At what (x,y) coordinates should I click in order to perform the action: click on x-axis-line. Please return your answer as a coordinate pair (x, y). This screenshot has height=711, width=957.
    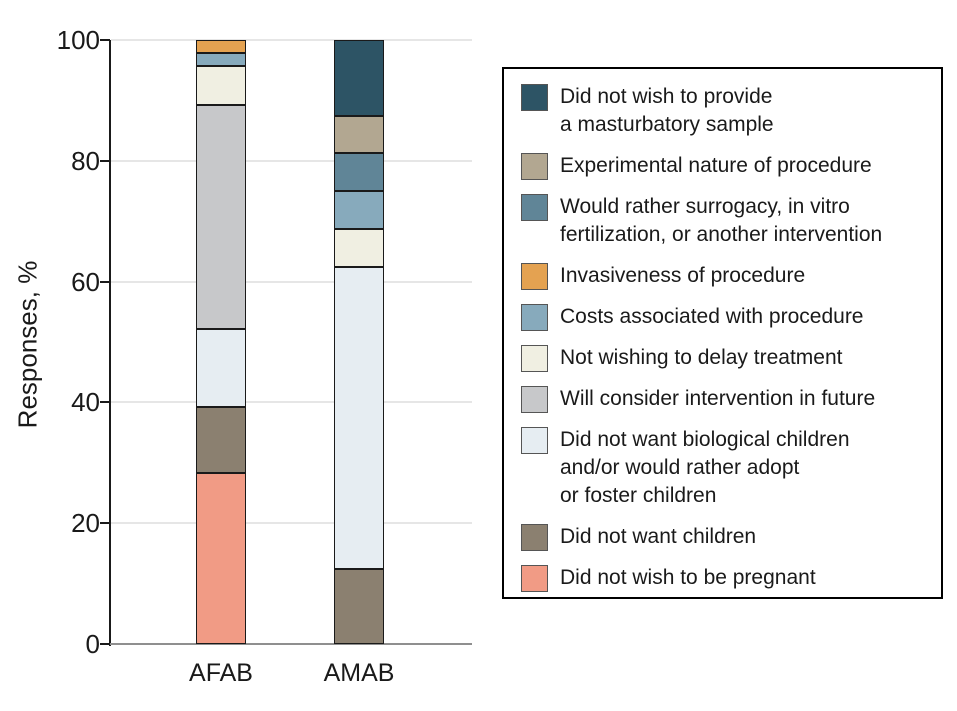
    Looking at the image, I should click on (291, 644).